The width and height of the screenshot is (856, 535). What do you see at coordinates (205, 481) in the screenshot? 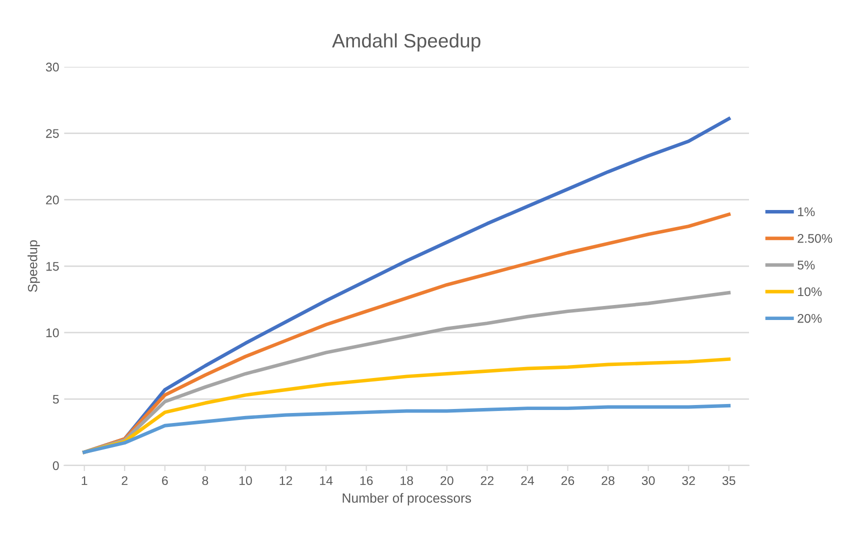
I see `x-tick-label: 8` at bounding box center [205, 481].